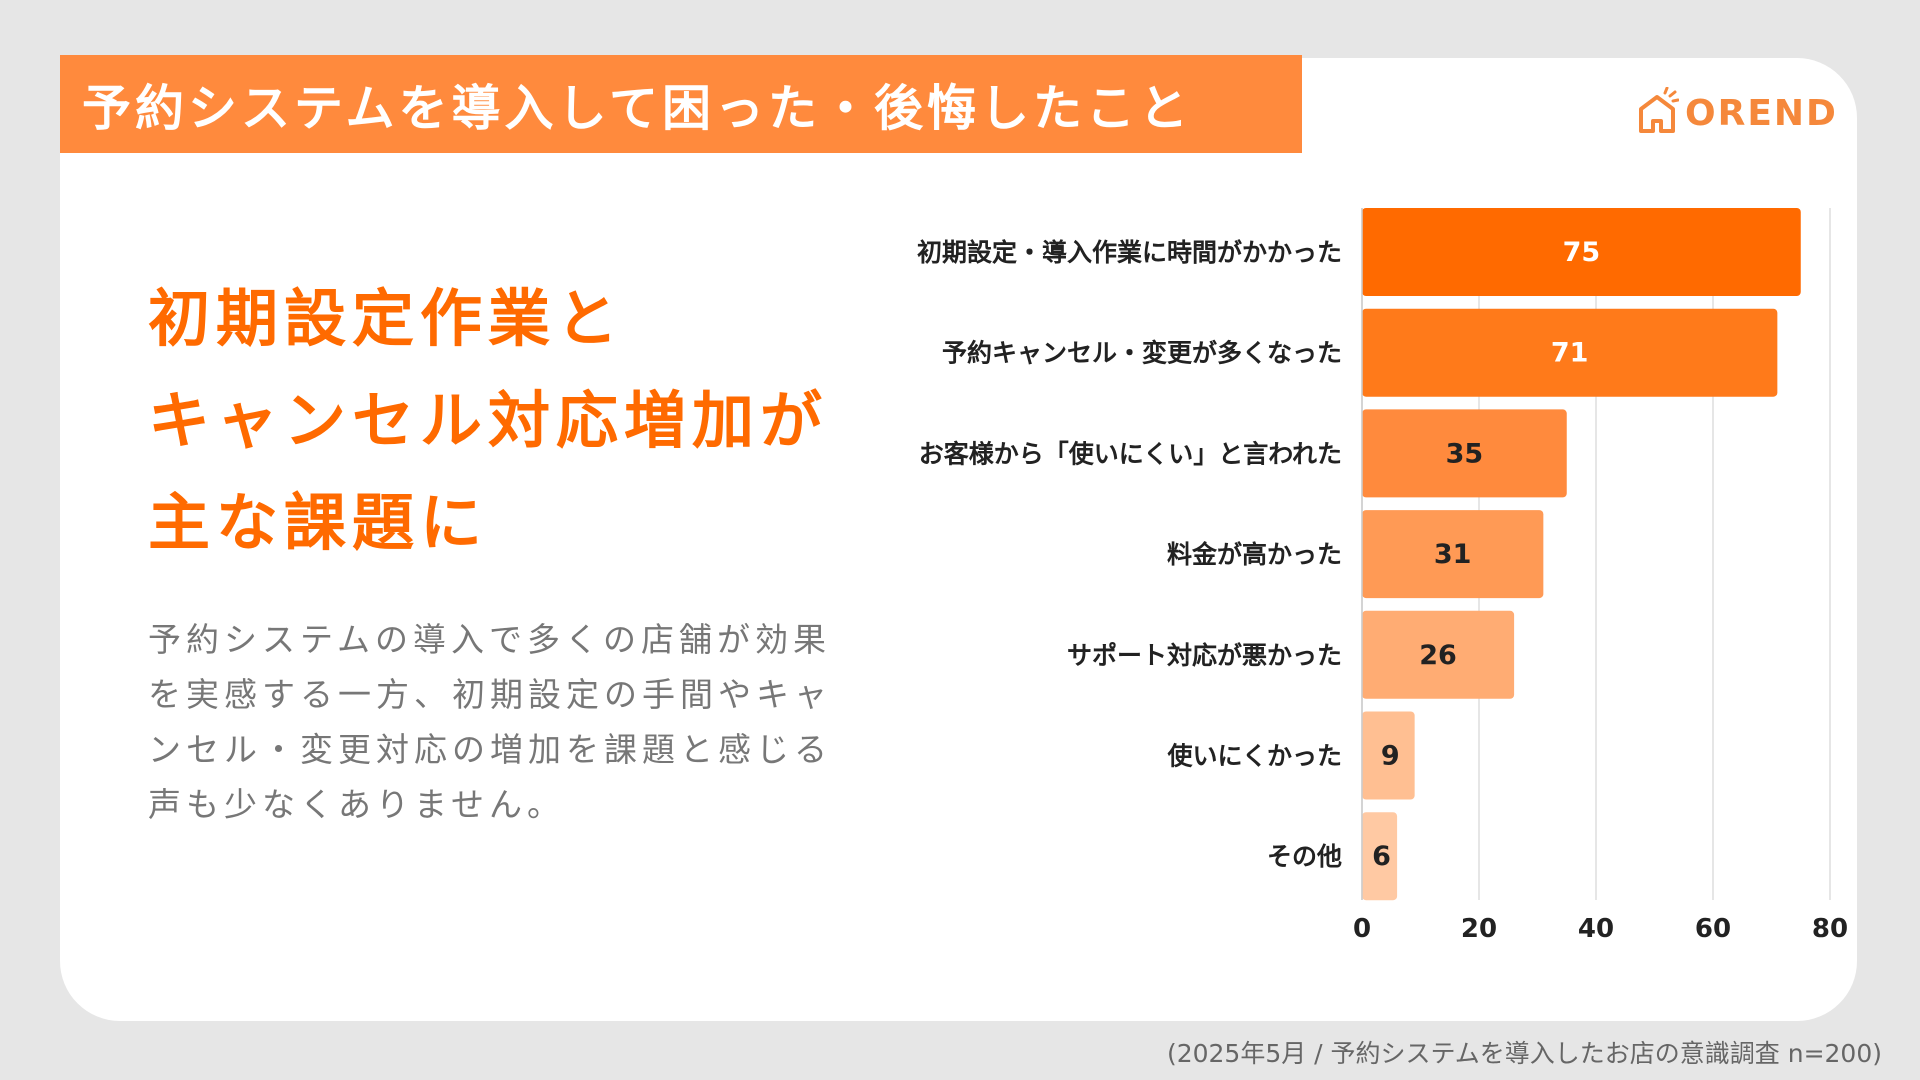 The height and width of the screenshot is (1080, 1920). I want to click on x-tick-label-40: 40, so click(1596, 929).